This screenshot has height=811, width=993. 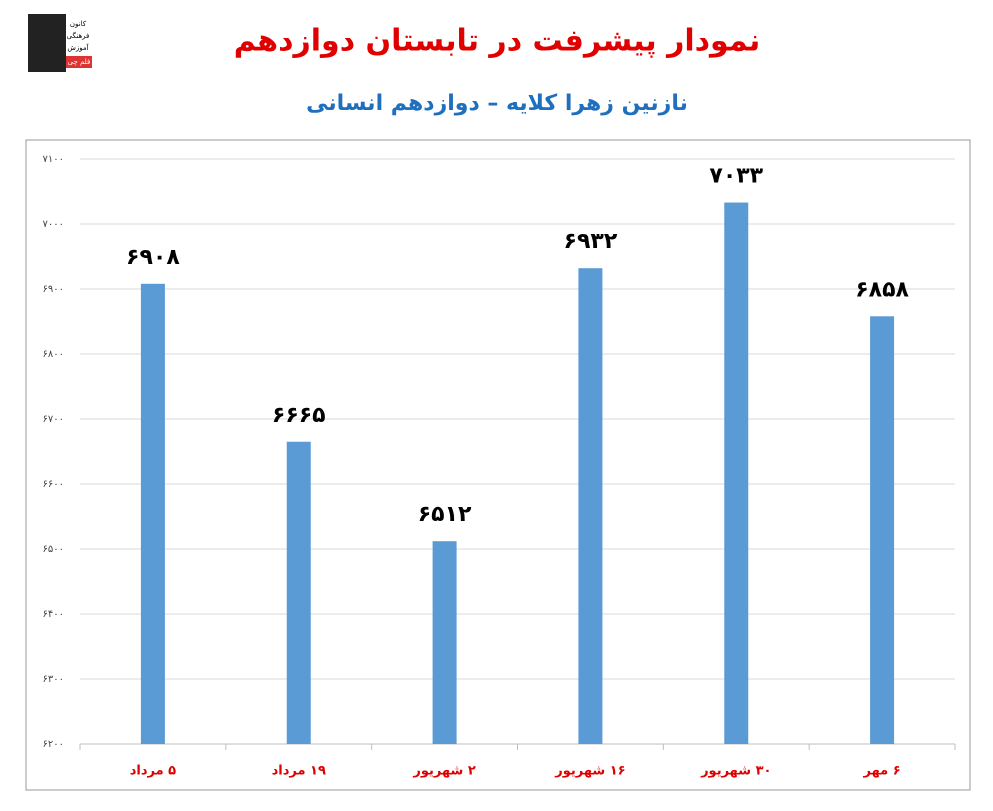 I want to click on logo: کانون فرهنگی آموزش قلم چی, so click(x=60, y=43).